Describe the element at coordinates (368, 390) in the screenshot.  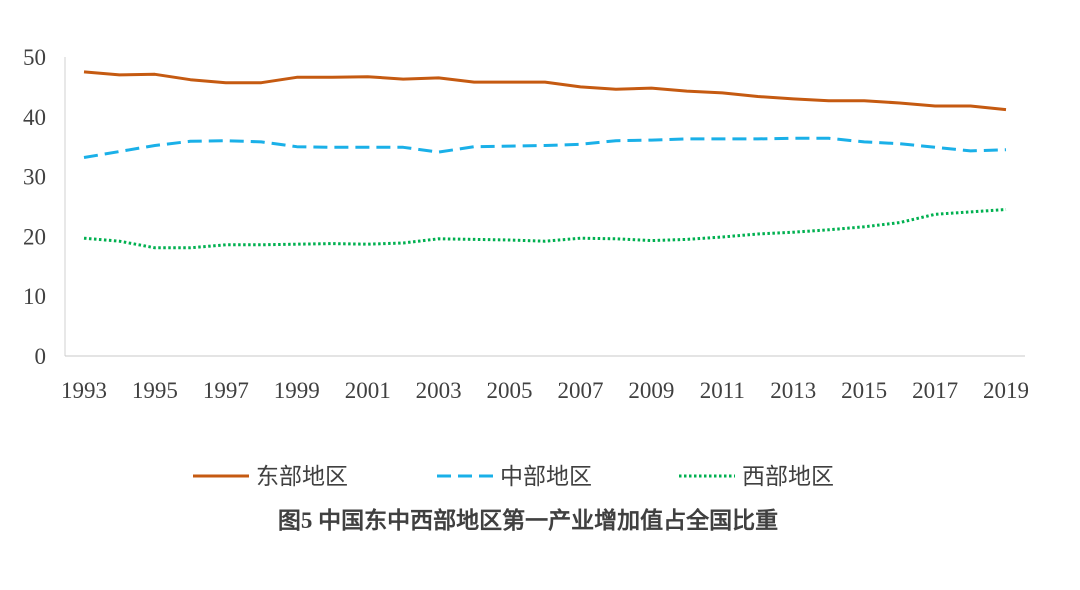
I see `x-tick-label: 2001` at that location.